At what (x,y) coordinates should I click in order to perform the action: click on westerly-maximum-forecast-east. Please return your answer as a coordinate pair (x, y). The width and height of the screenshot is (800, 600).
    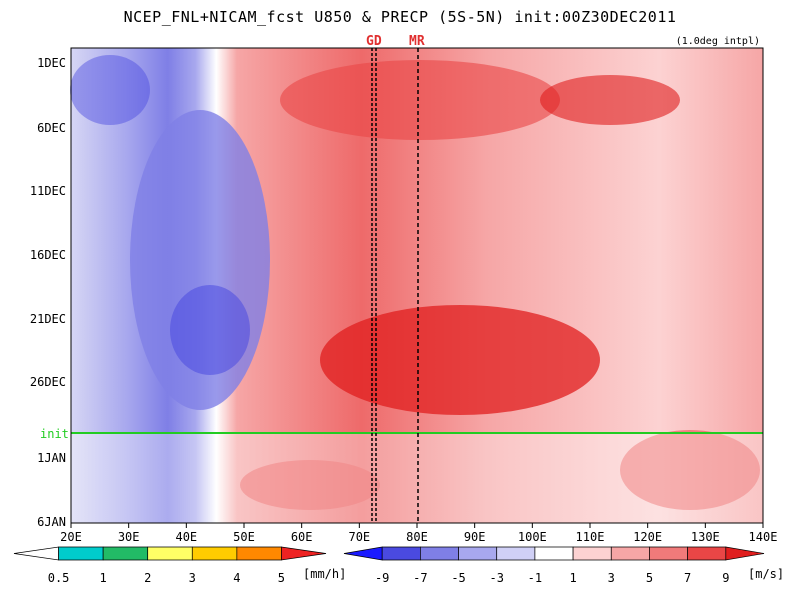
    Looking at the image, I should click on (690, 470).